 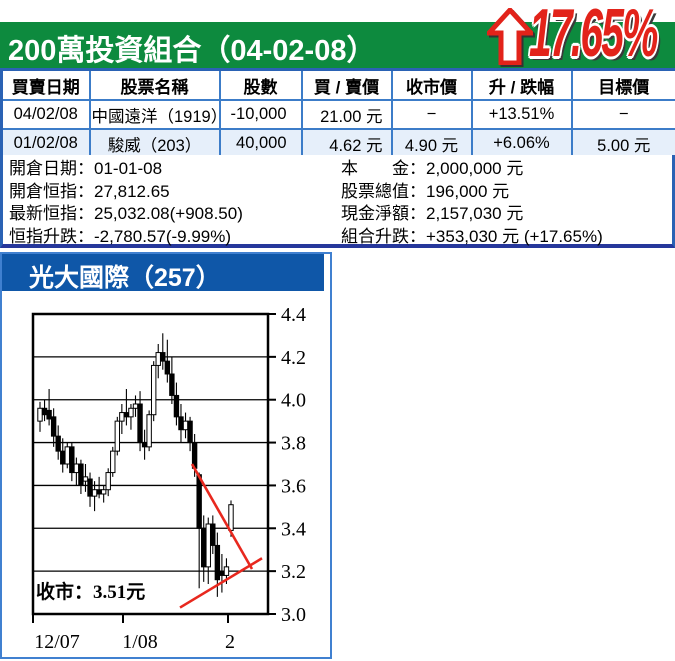 What do you see at coordinates (346, 84) in the screenshot?
I see `col-header-buy-sell-price: 買 / 賣價` at bounding box center [346, 84].